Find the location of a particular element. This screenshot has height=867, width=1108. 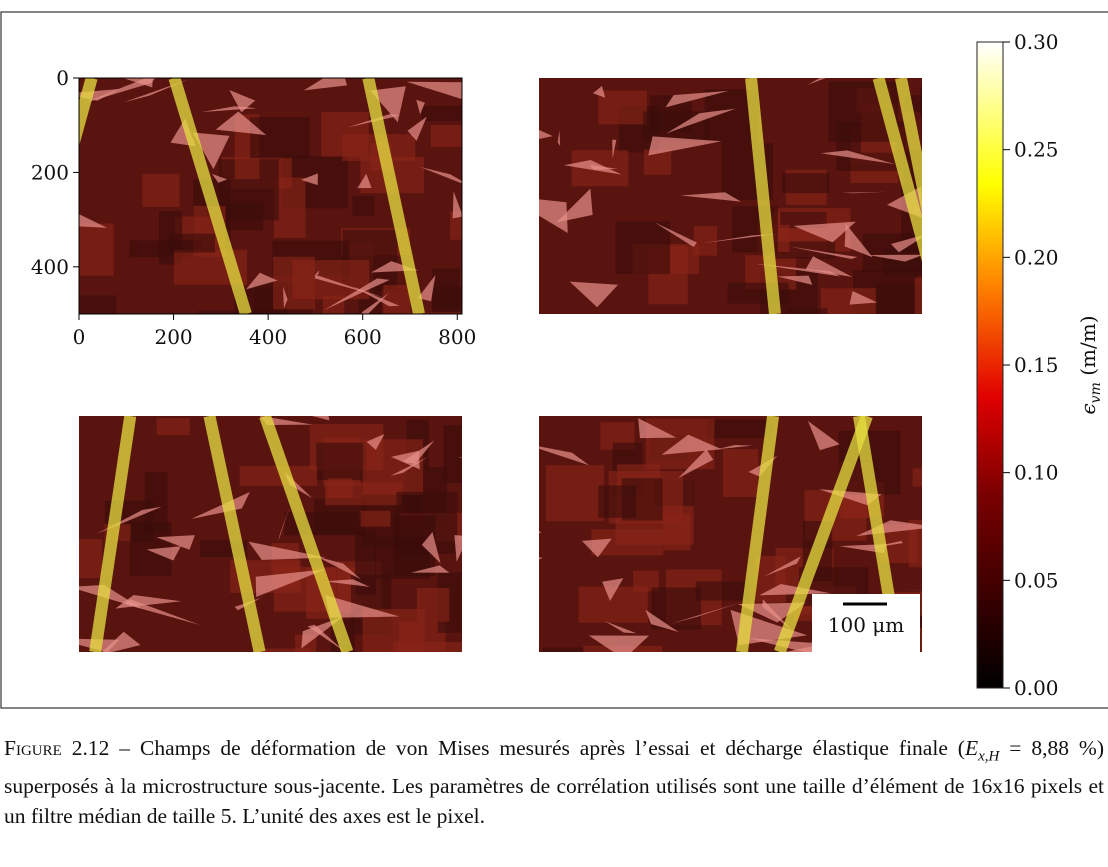

colorbar-tick-label: 0.25 is located at coordinates (1036, 150).